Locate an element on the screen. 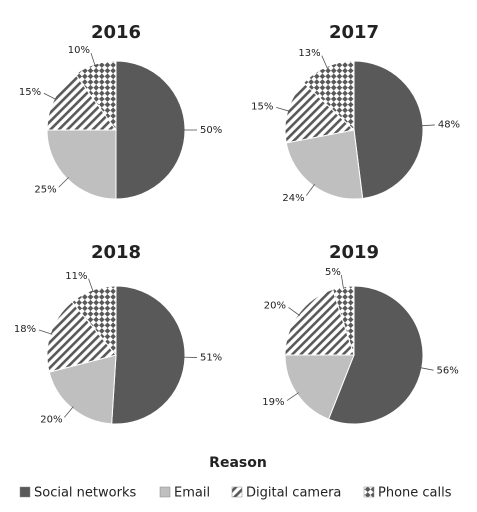 The image size is (477, 512). data-label: 25% is located at coordinates (45, 189).